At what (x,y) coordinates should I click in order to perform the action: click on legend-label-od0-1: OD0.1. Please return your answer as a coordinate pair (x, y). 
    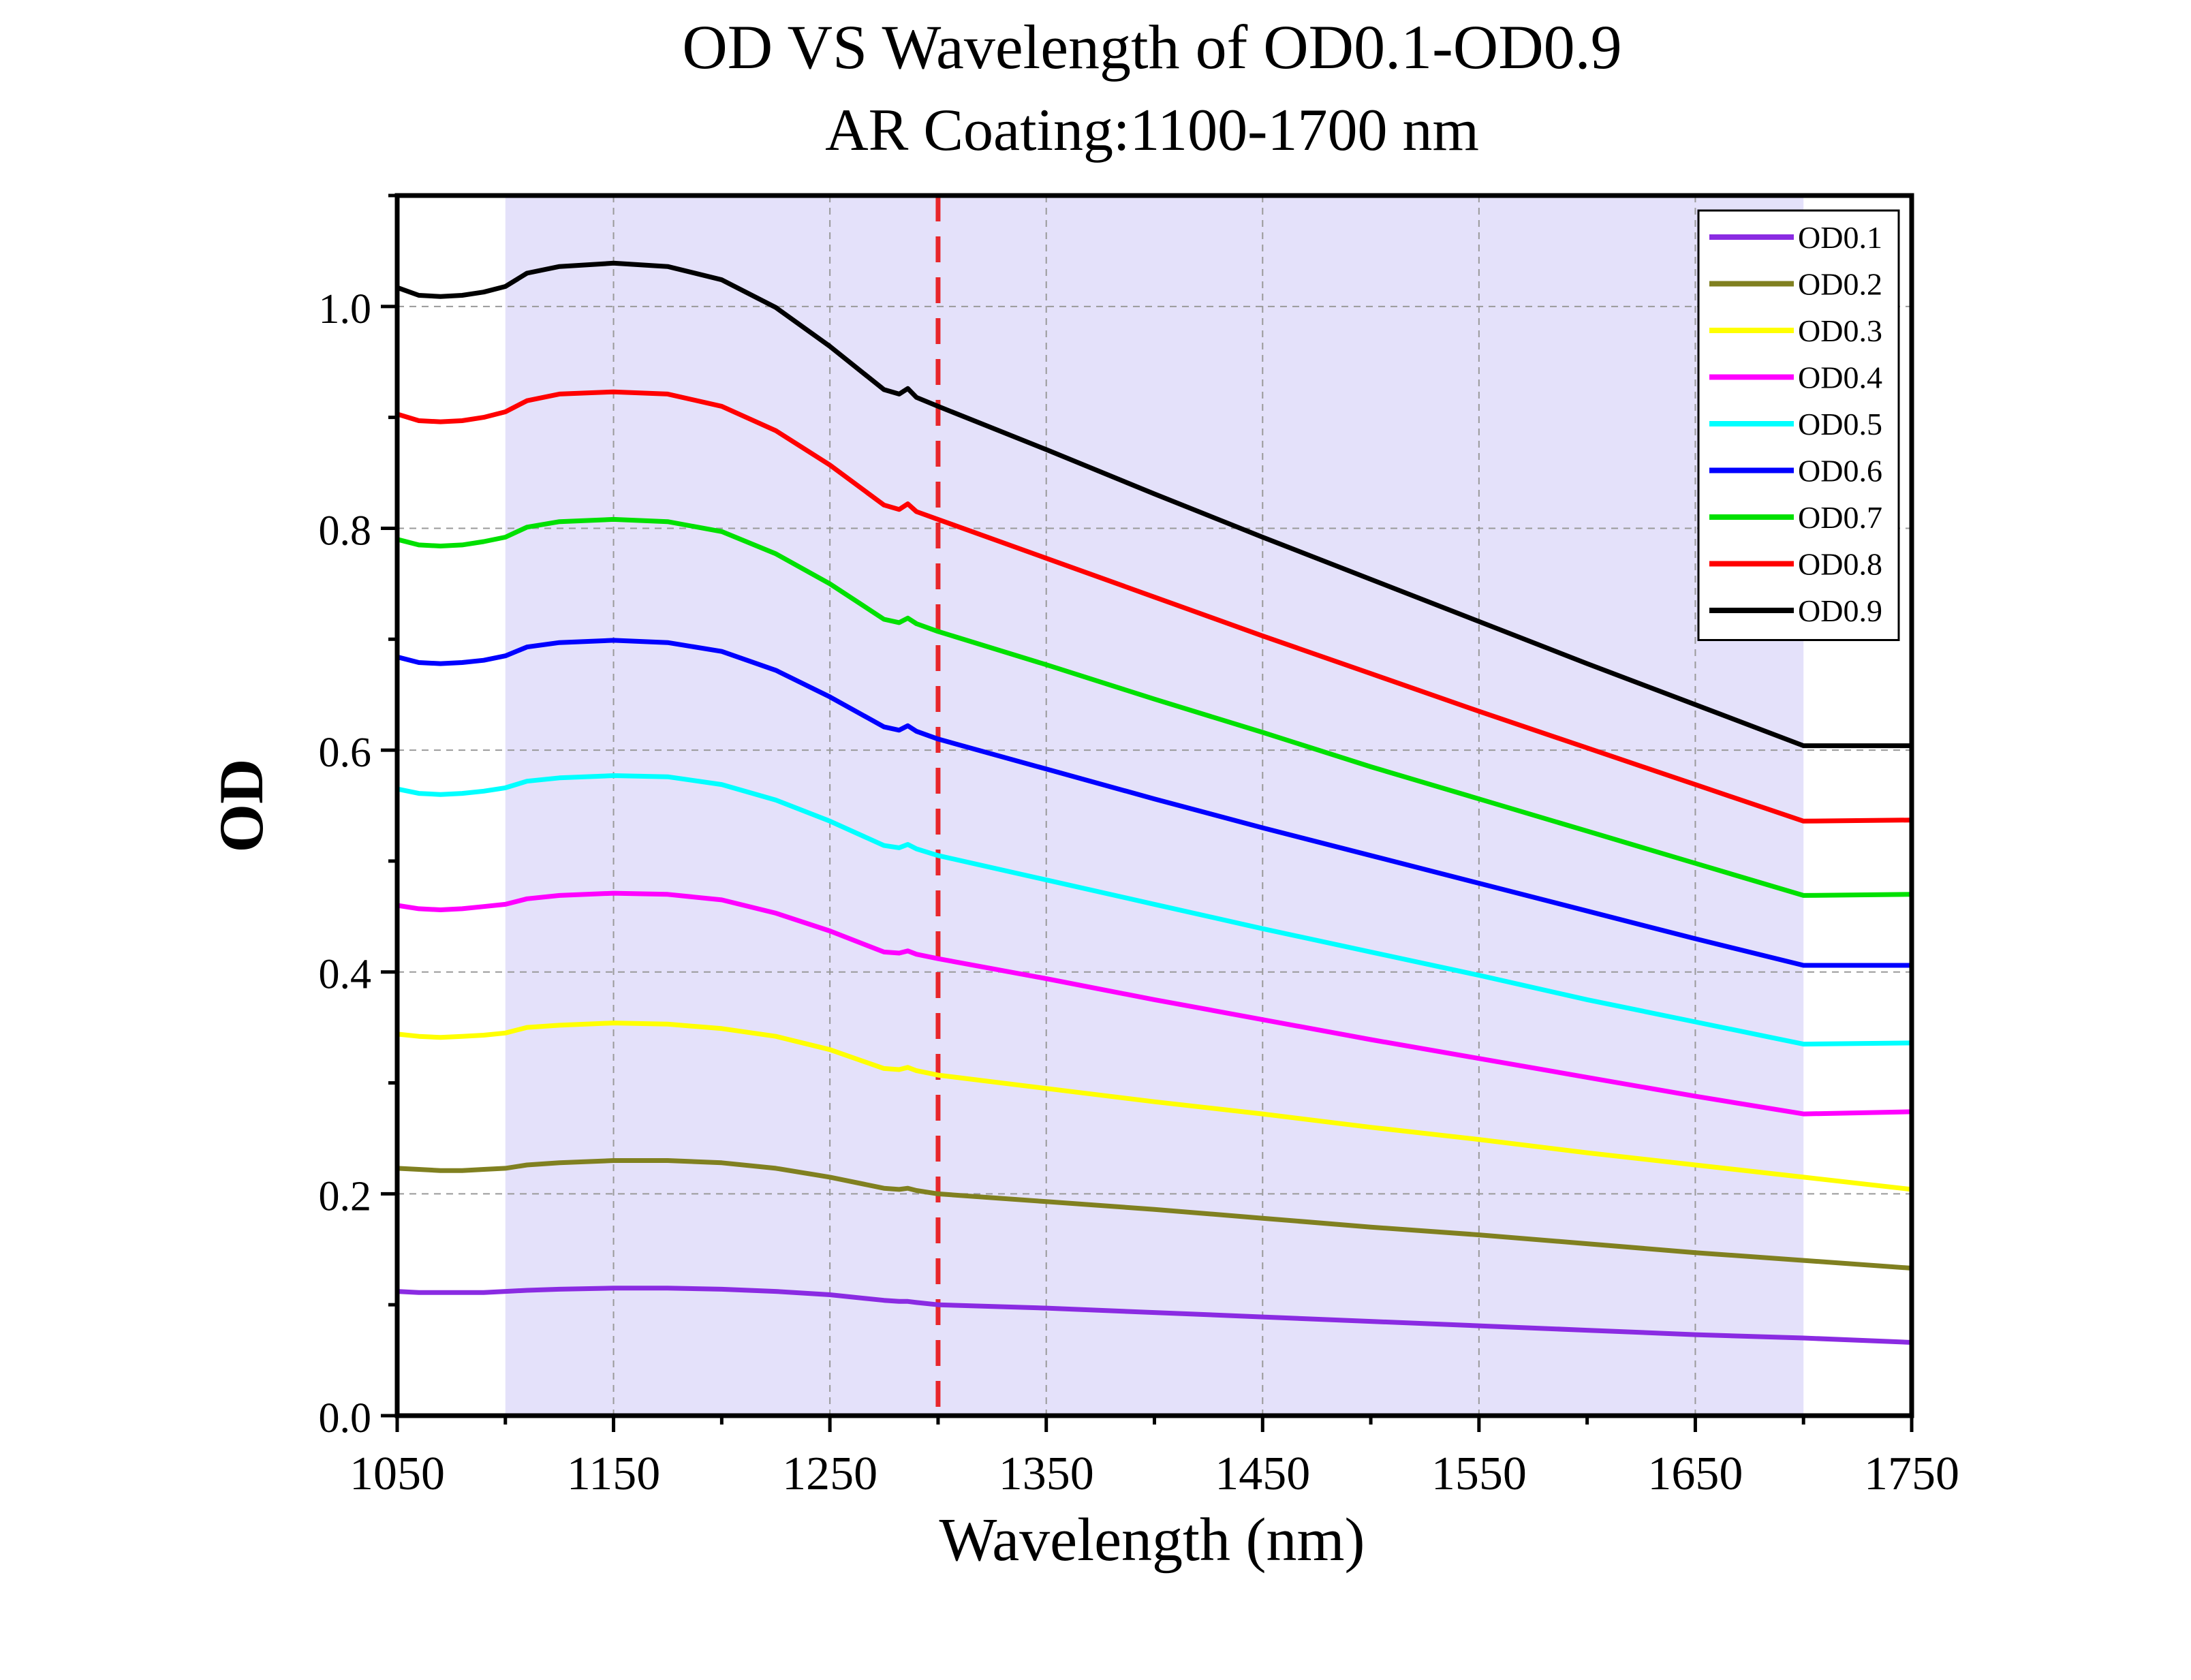
    Looking at the image, I should click on (1840, 237).